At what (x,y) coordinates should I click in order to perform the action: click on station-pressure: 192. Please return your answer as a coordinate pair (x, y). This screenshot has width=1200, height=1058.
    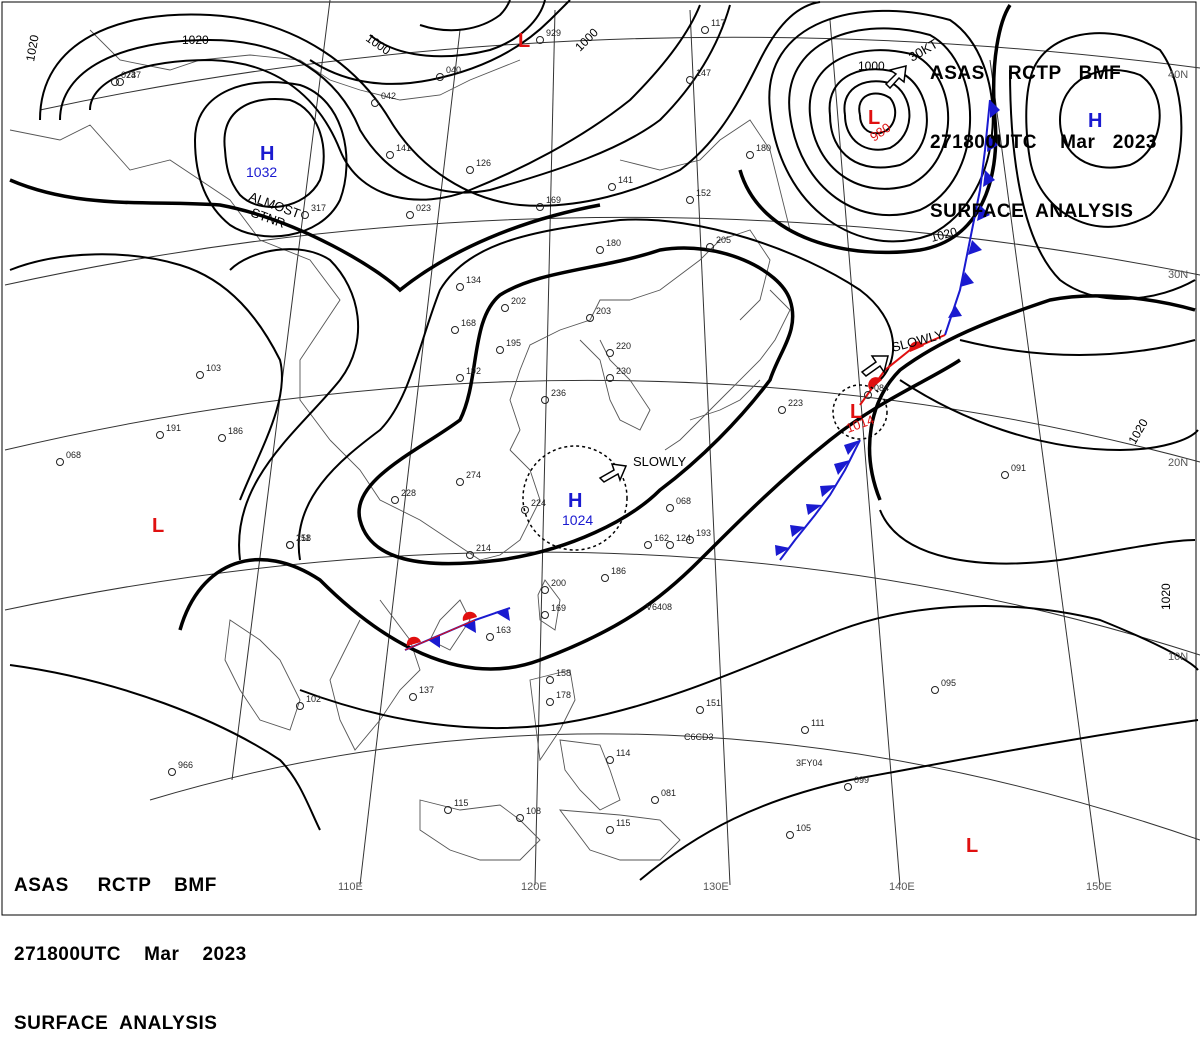
    Looking at the image, I should click on (473, 371).